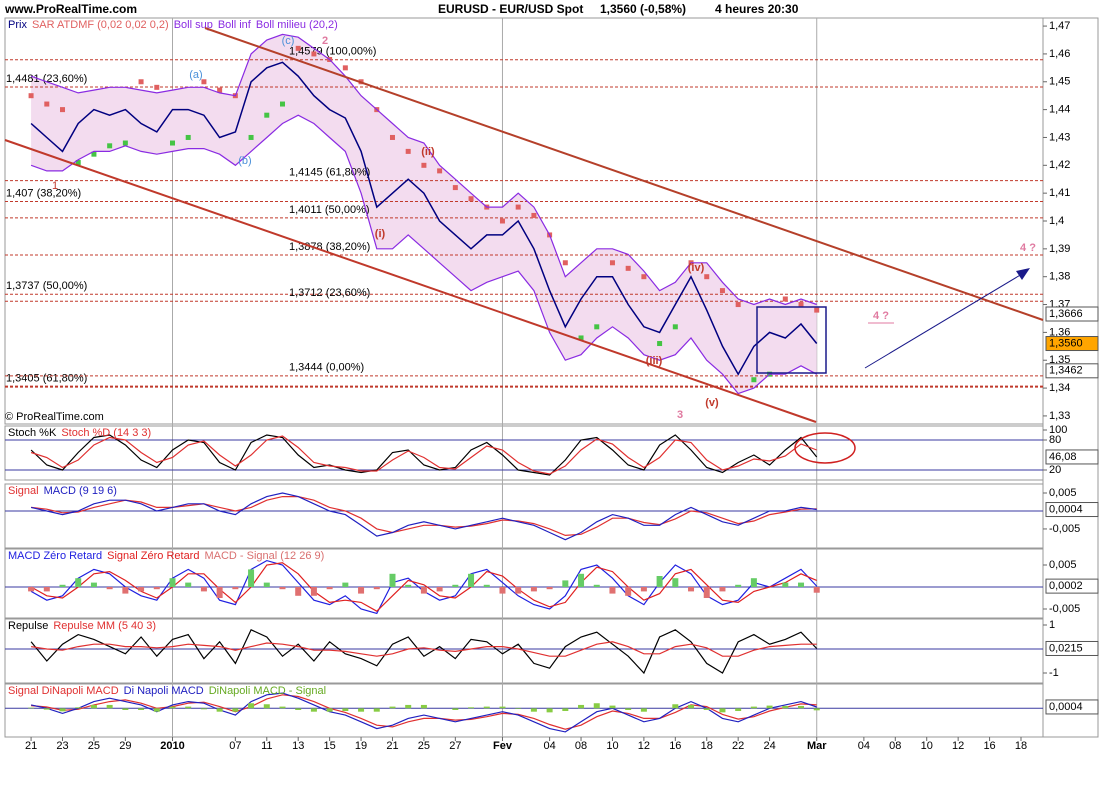 The image size is (1100, 800). Describe the element at coordinates (100, 25) in the screenshot. I see `legend-entry: SAR ATDMF (0,02 0,02 0,2)` at that location.